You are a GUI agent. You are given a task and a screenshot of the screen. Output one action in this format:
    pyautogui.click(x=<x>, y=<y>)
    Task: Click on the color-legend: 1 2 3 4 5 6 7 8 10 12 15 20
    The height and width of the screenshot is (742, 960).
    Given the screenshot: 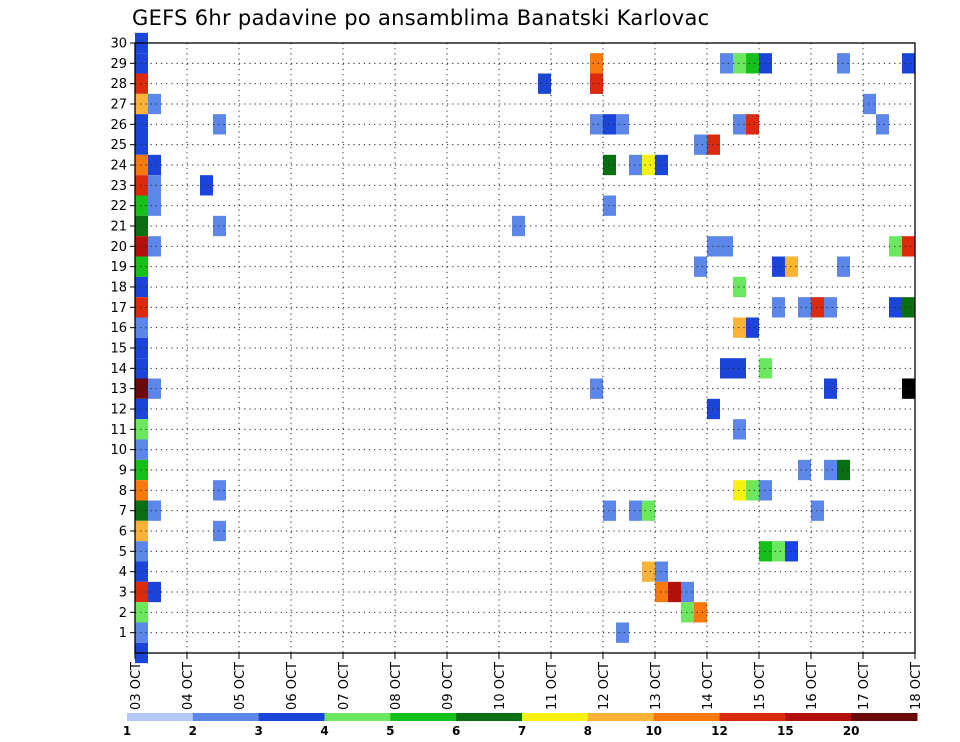 What is the action you would take?
    pyautogui.click(x=520, y=725)
    